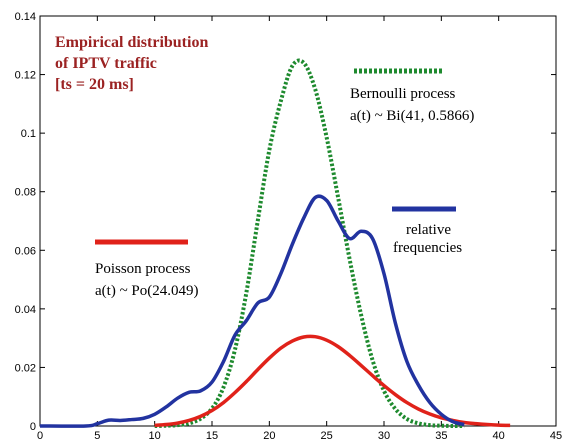 This screenshot has height=444, width=565. Describe the element at coordinates (155, 436) in the screenshot. I see `x-tick-label: 10` at that location.